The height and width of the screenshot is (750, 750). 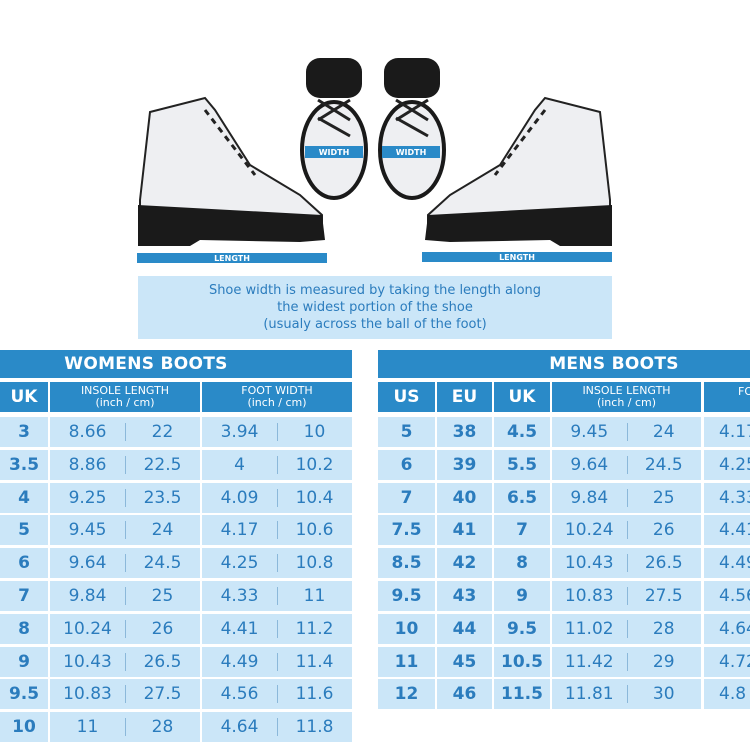 I want to click on insole-length-cell: 10.24 26, so click(x=125, y=628).